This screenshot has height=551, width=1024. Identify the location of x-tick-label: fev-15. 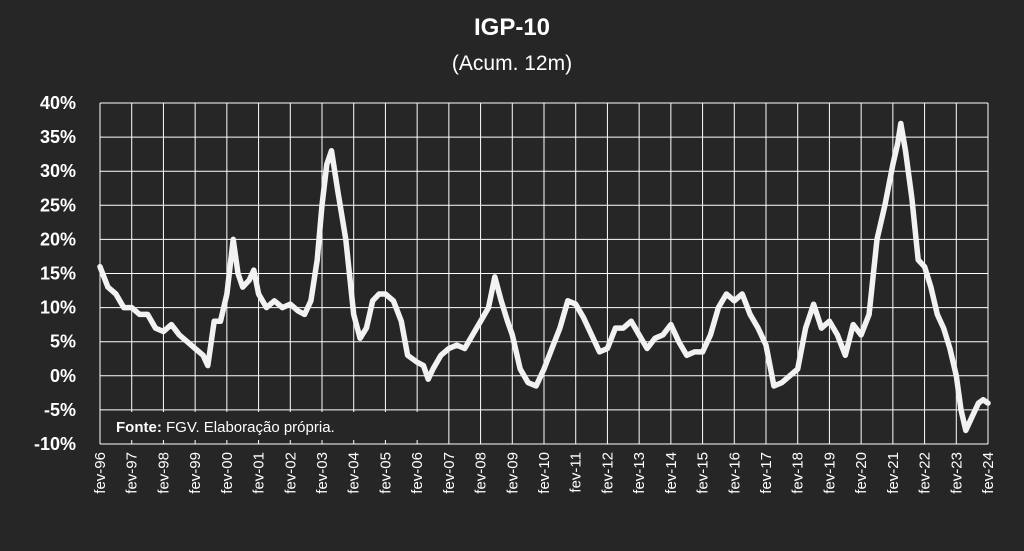
(703, 473).